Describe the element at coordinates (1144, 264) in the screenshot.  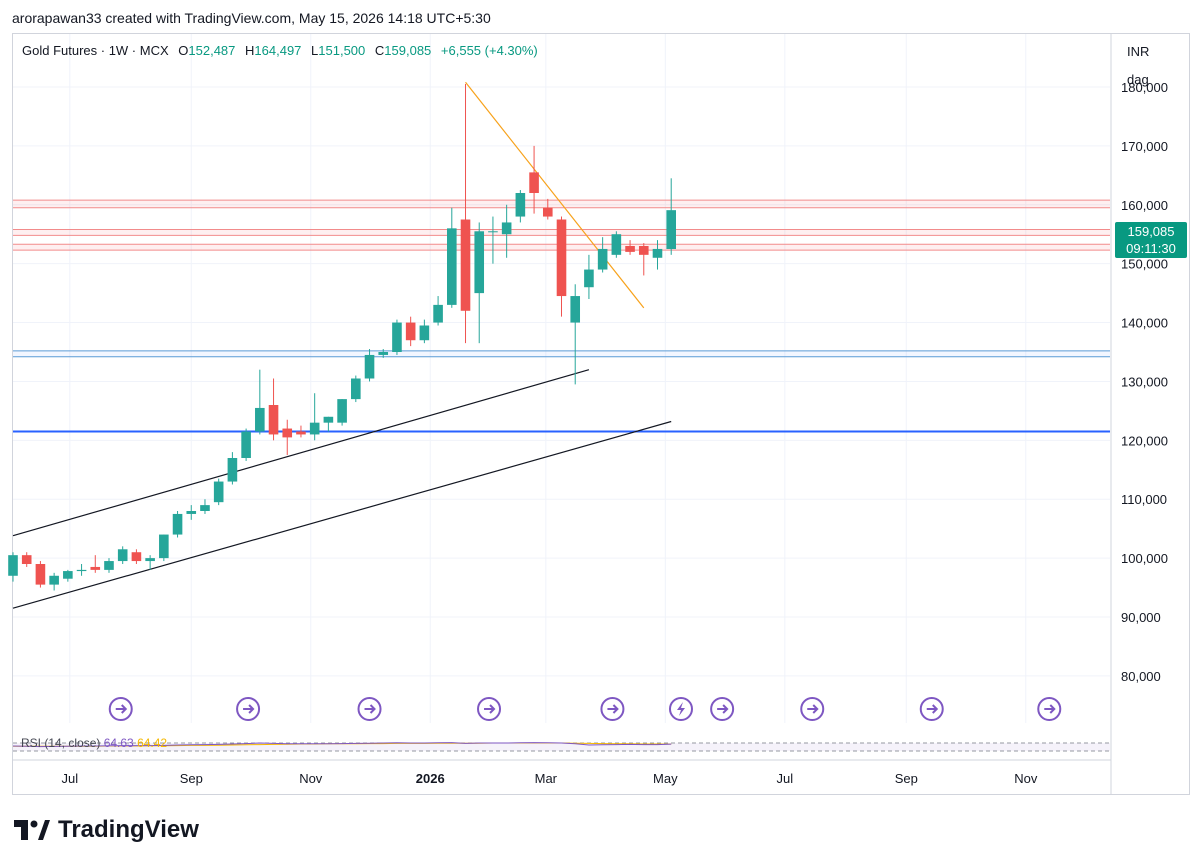
I see `y-tick-label: 150,000` at that location.